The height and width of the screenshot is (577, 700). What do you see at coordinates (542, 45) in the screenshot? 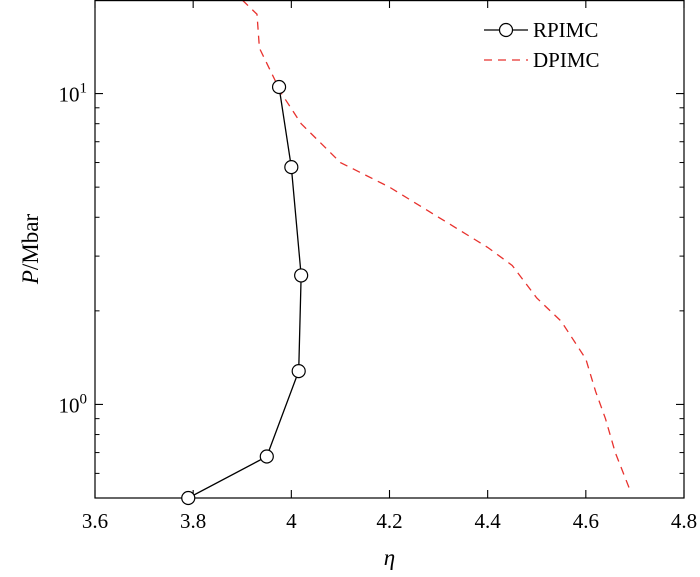
I see `legend: RPIMC DPIMC` at bounding box center [542, 45].